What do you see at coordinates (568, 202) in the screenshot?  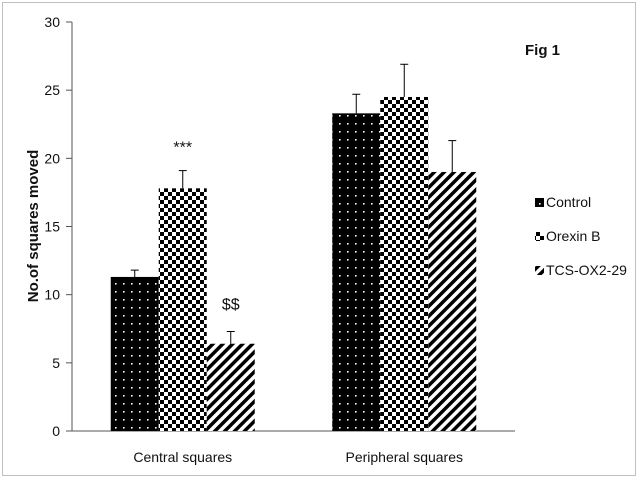 I see `legend-label: Control` at bounding box center [568, 202].